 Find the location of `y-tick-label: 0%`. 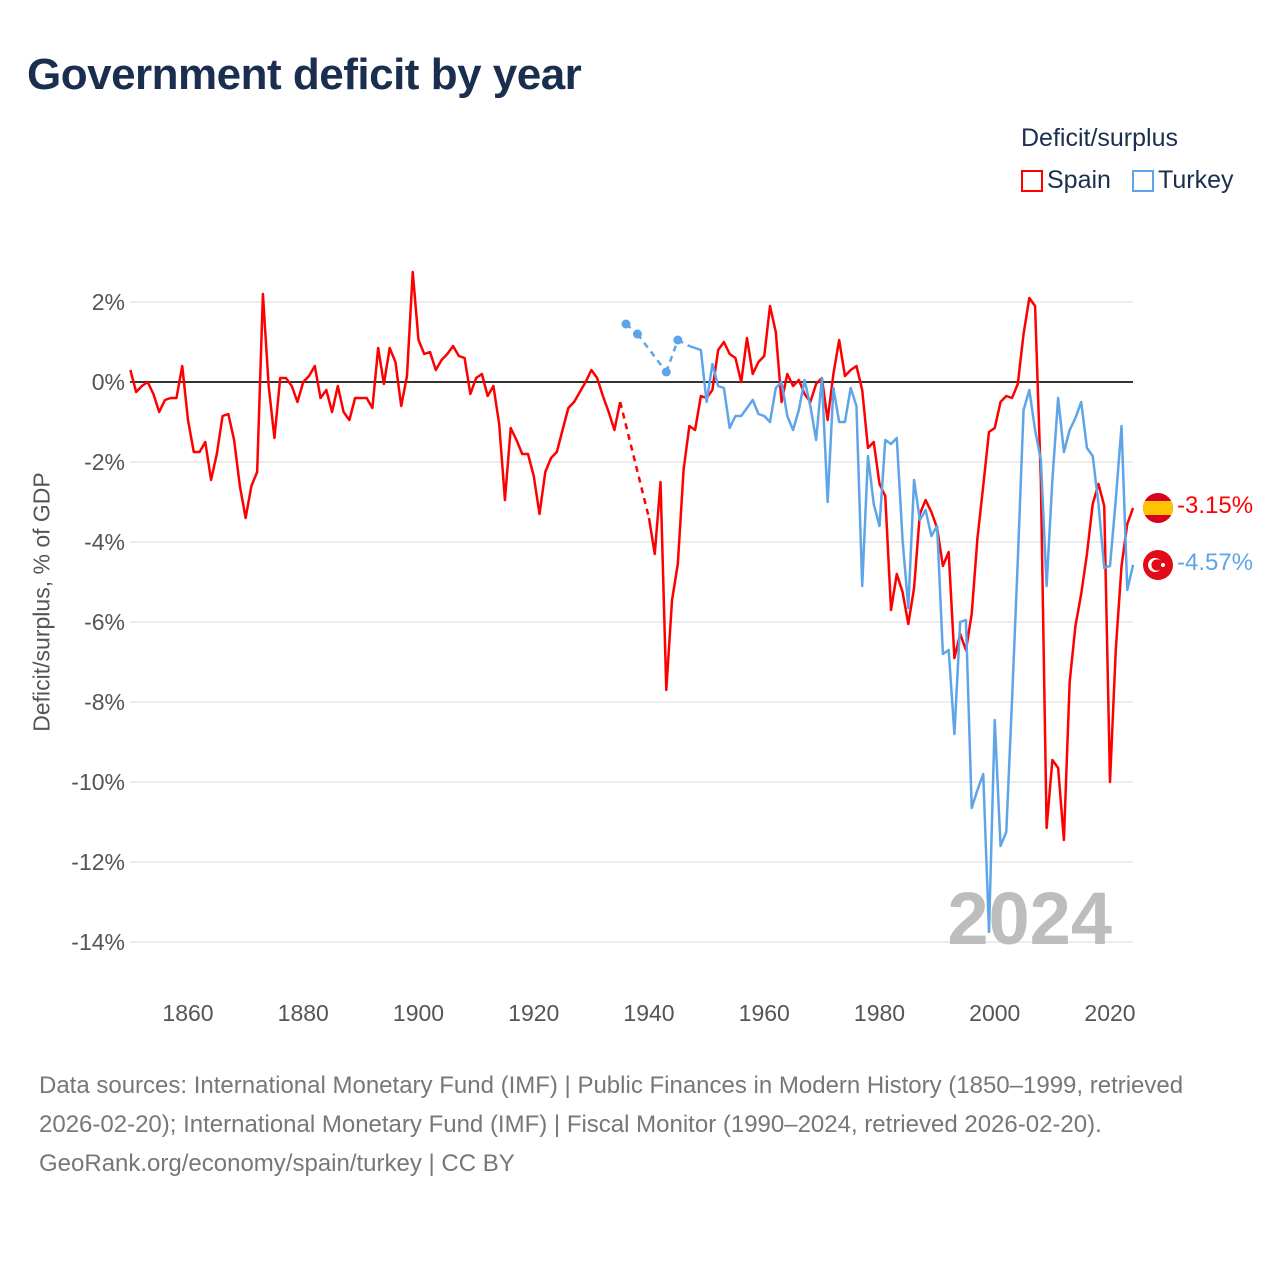

y-tick-label: 0% is located at coordinates (108, 382).